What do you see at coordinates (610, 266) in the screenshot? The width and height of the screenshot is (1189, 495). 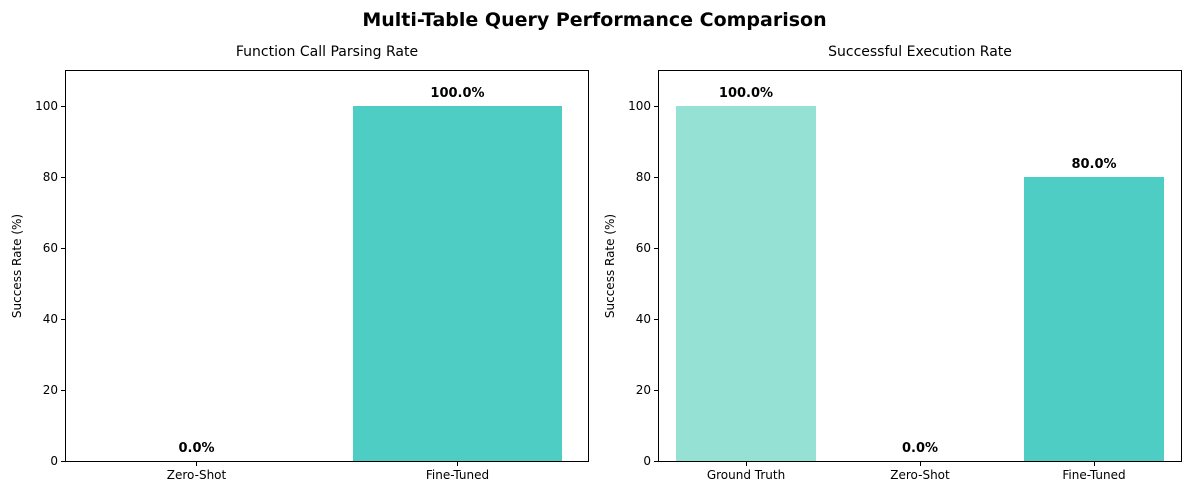 I see `y-axis-label-right: Success Rate (%)` at bounding box center [610, 266].